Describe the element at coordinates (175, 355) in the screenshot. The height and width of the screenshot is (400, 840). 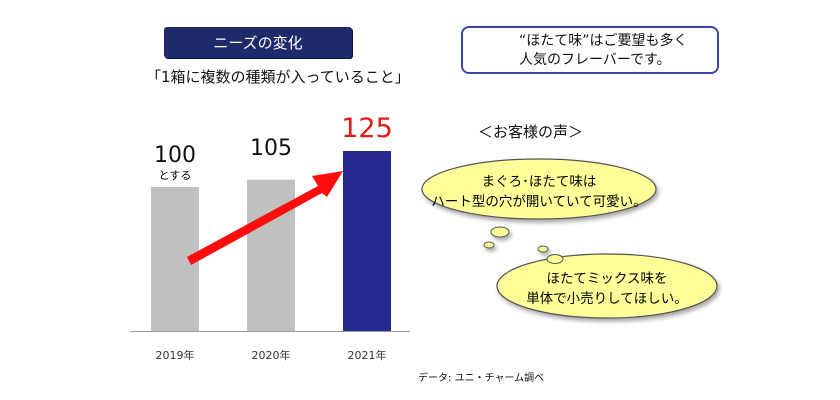
I see `x-tick-label-1: 2019年` at that location.